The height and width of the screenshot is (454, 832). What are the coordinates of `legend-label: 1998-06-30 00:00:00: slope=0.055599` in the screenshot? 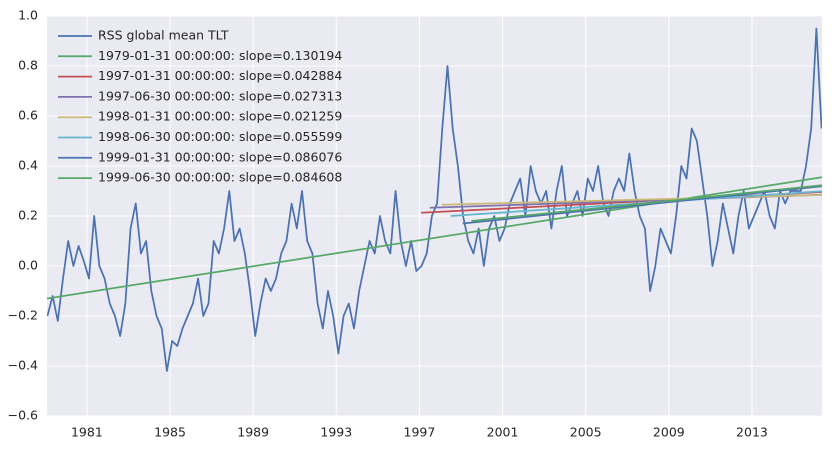 It's located at (220, 136).